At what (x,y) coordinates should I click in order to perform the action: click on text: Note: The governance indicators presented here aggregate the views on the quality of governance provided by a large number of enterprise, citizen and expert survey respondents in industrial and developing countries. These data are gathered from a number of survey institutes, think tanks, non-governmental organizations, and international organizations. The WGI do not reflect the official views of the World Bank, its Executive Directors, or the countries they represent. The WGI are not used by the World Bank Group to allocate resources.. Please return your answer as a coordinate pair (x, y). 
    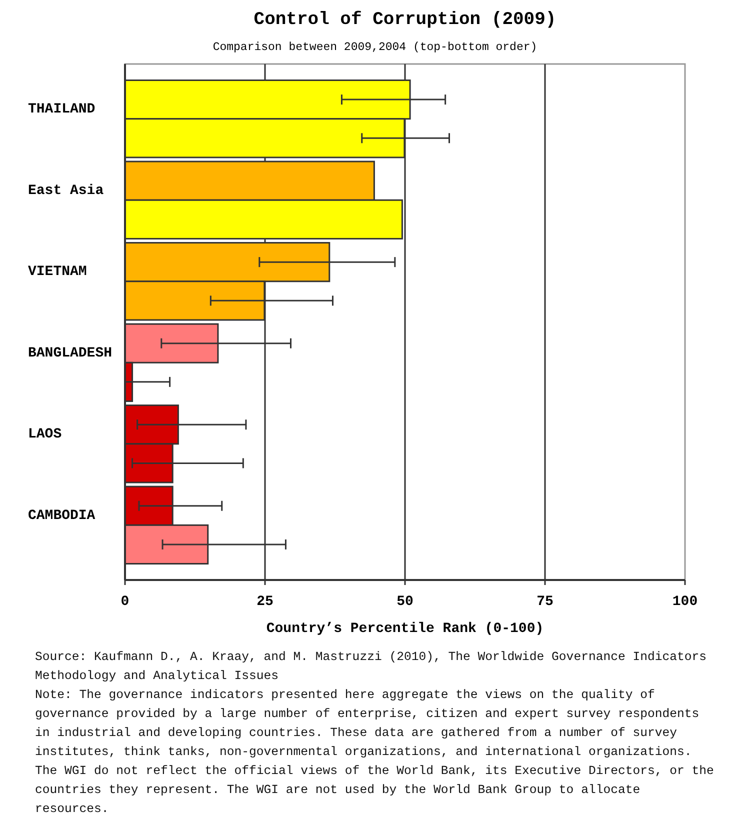
    Looking at the image, I should click on (374, 752).